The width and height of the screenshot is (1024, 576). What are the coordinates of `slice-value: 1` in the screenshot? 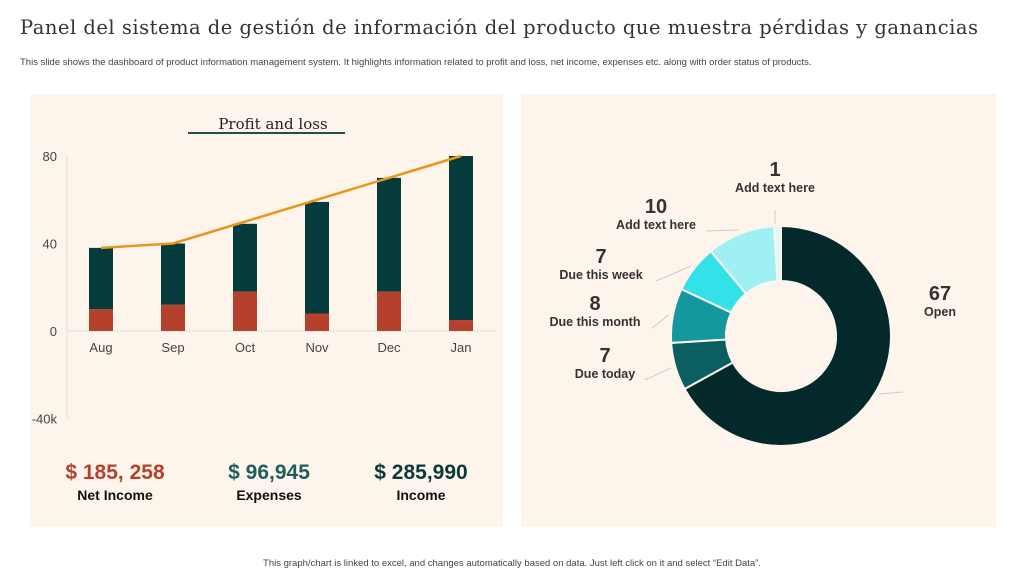 It's located at (774, 170).